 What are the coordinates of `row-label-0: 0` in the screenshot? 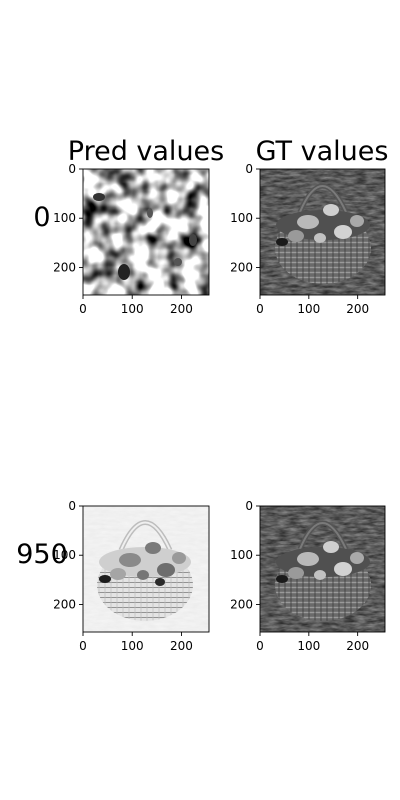 It's located at (41, 217).